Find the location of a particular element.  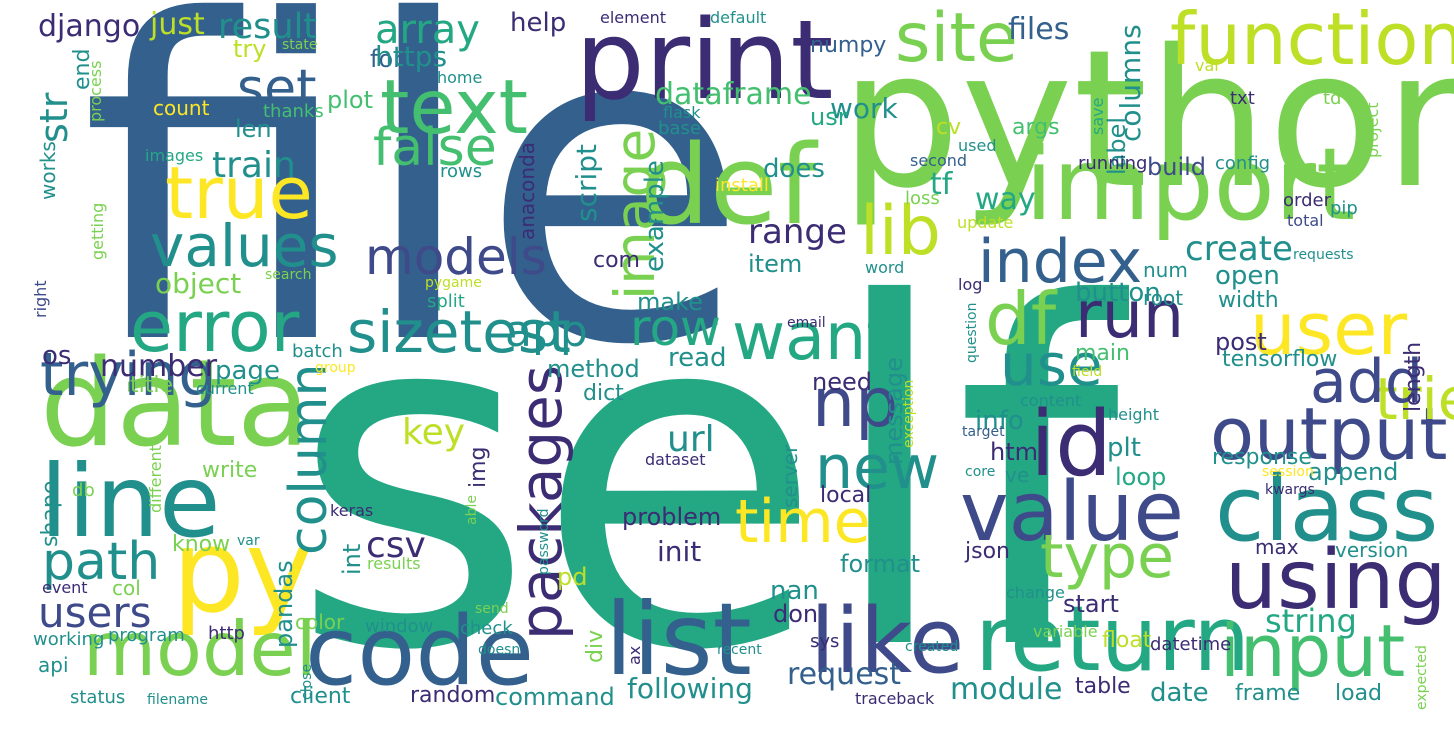

word-class: class is located at coordinates (1327, 509).